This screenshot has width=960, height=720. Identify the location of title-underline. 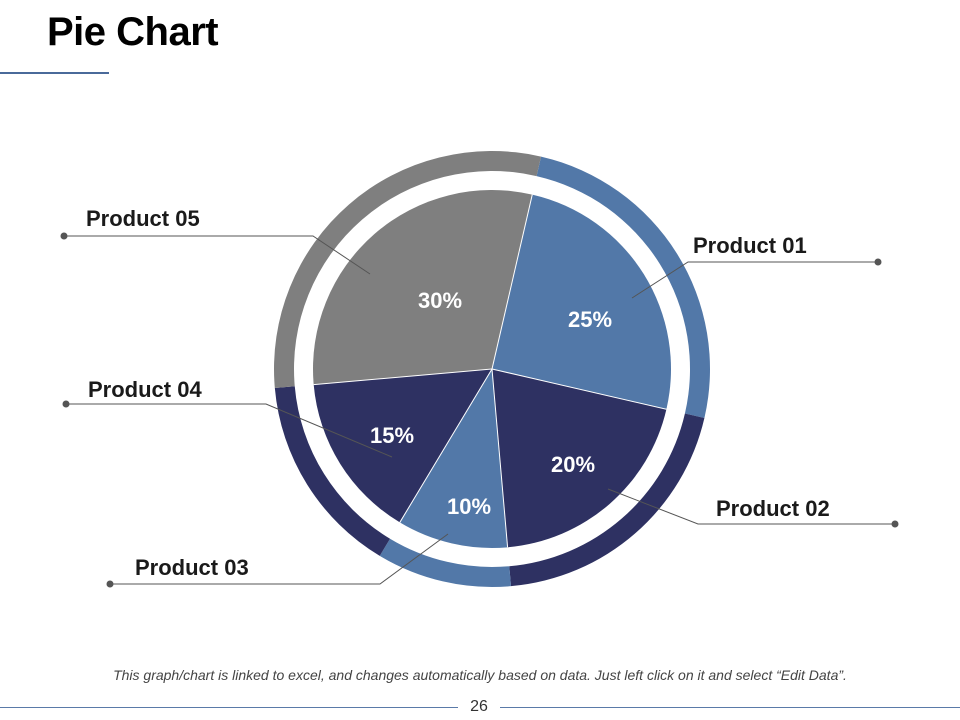
(54, 73).